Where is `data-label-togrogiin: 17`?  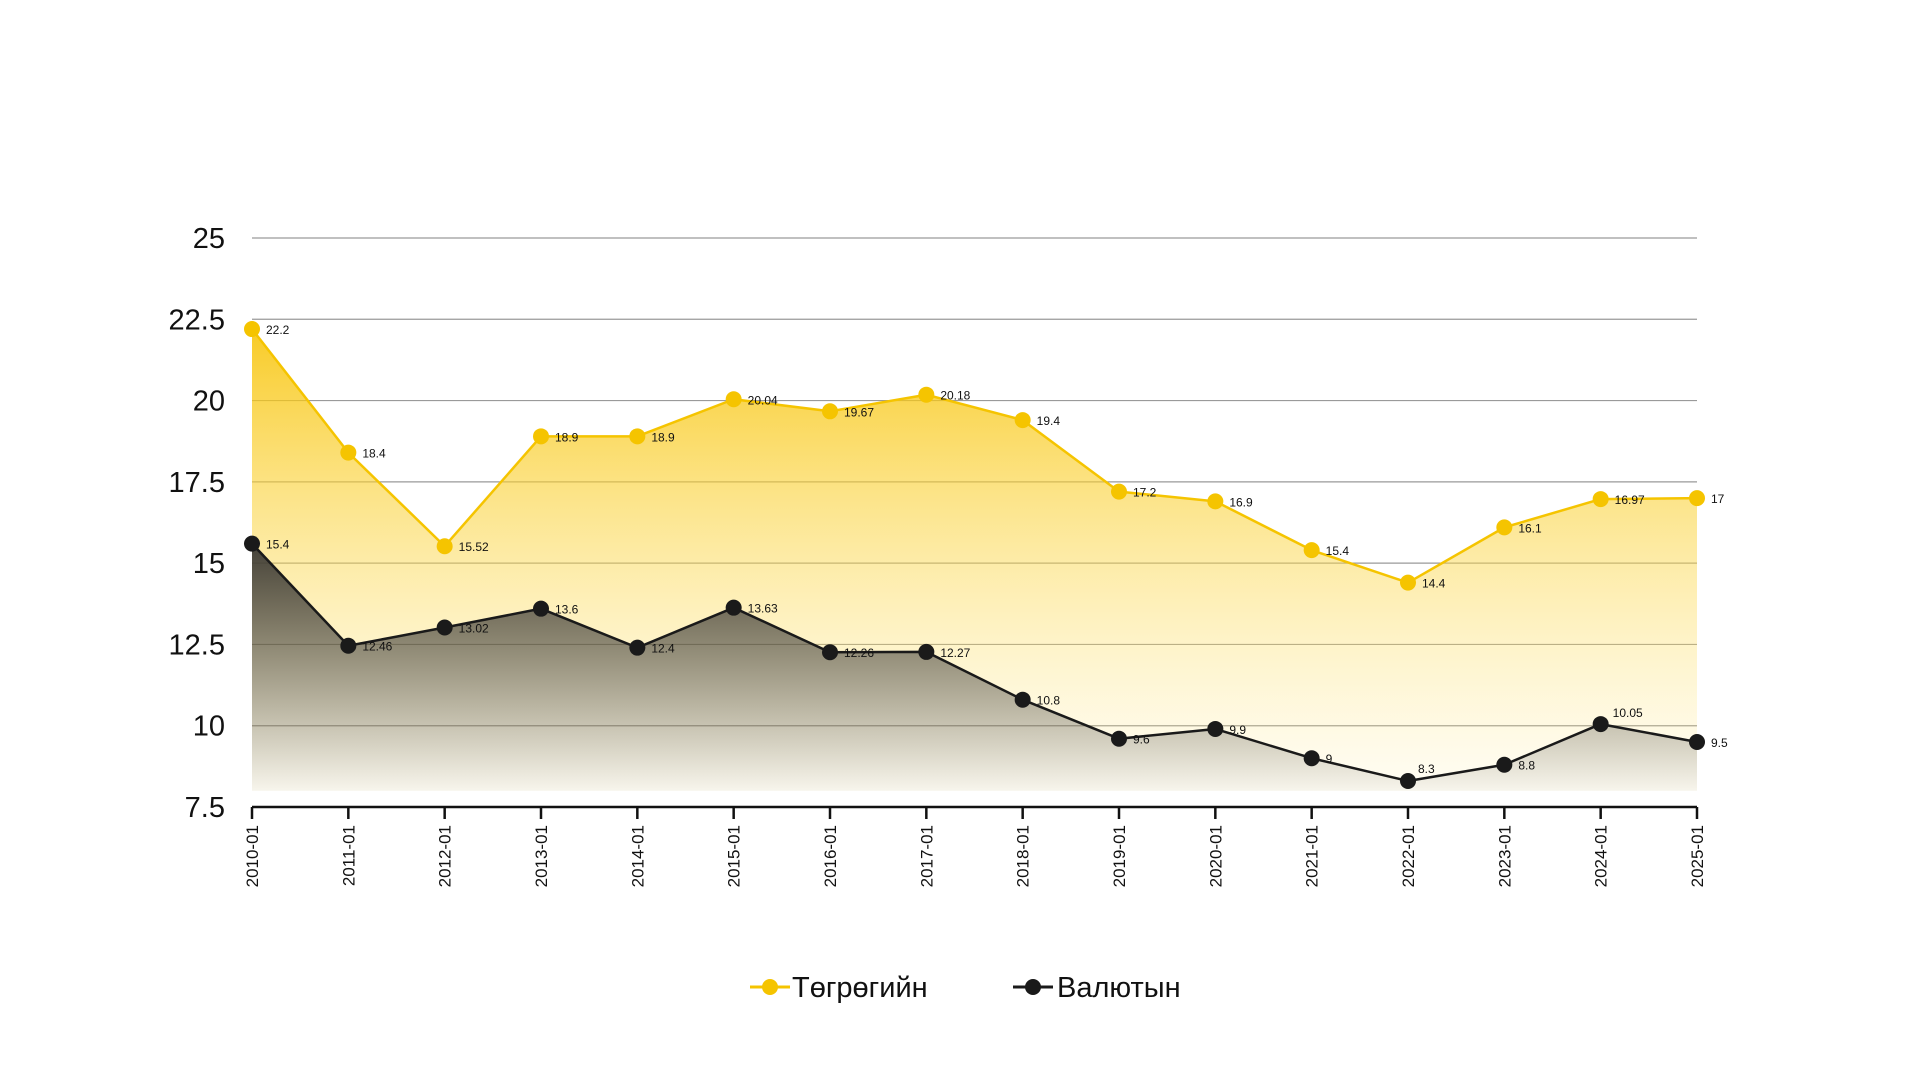
data-label-togrogiin: 17 is located at coordinates (1718, 499).